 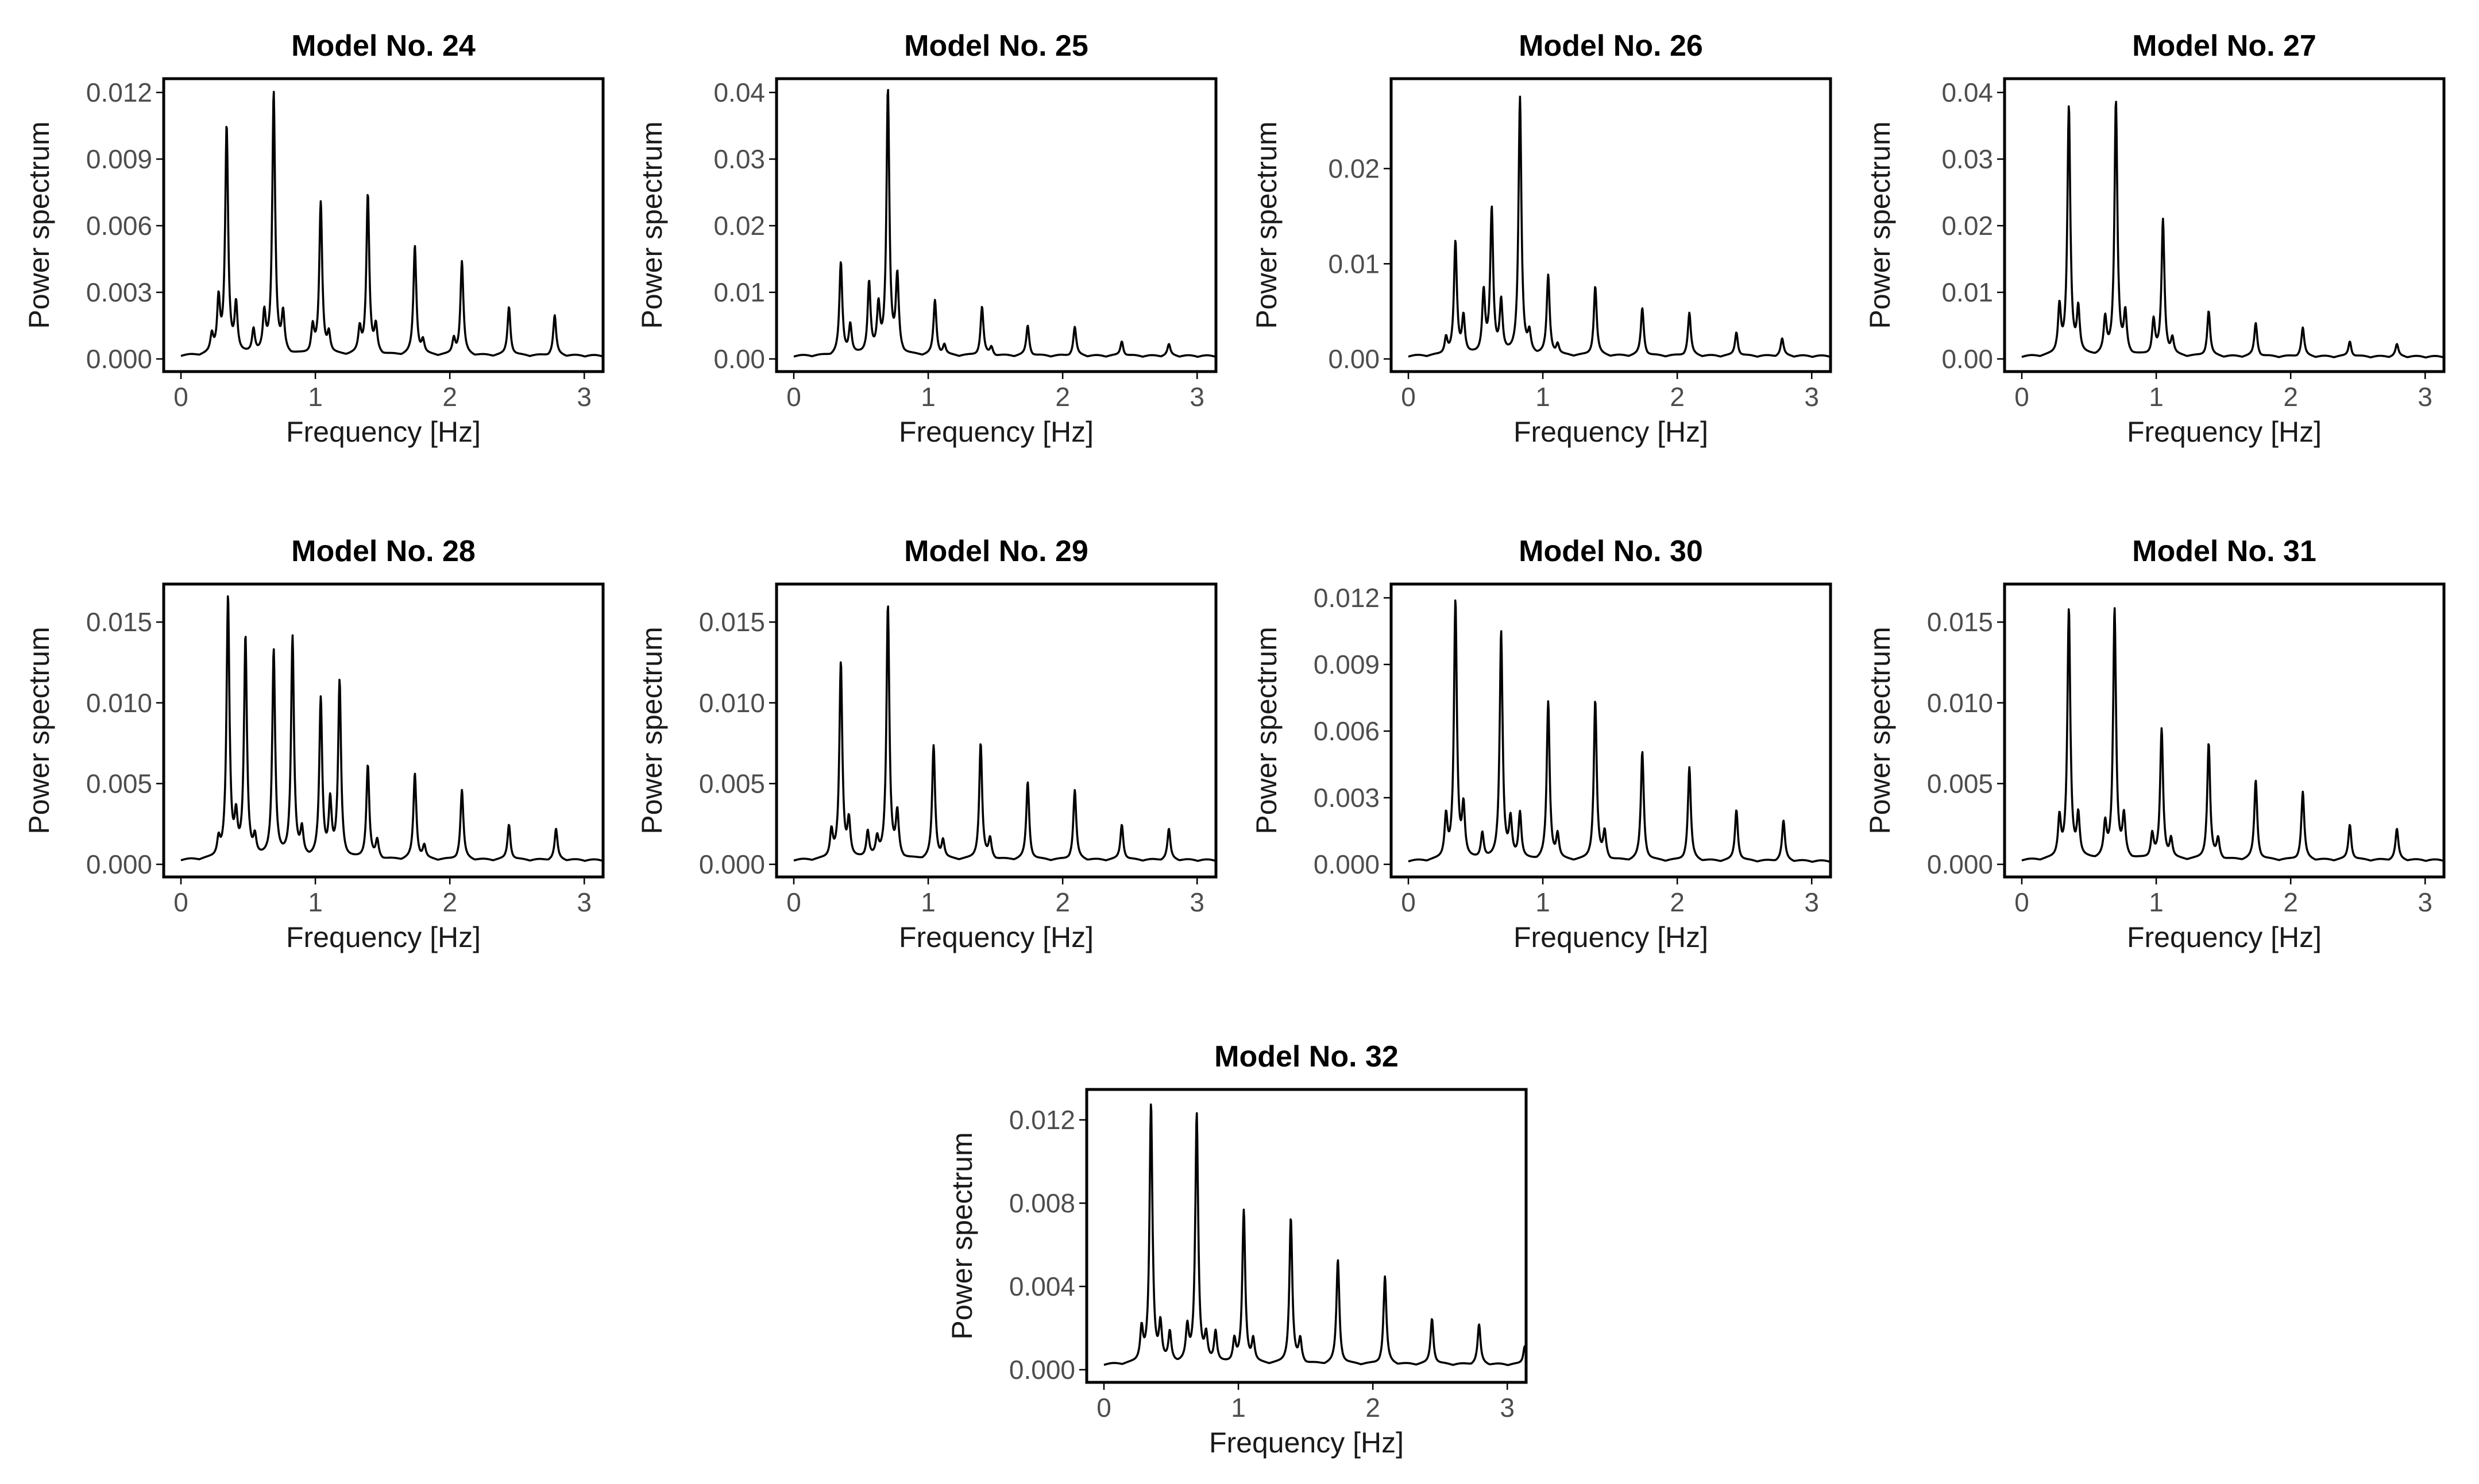 What do you see at coordinates (1306, 1056) in the screenshot?
I see `panel-title: Model No. 32` at bounding box center [1306, 1056].